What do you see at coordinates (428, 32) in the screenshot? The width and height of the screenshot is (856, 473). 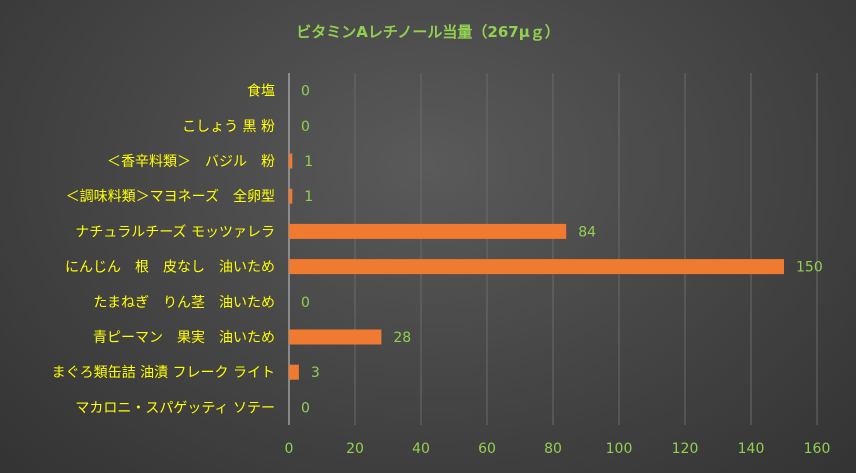 I see `chart-title: ビタミンAレチノール当量（267μｇ）` at bounding box center [428, 32].